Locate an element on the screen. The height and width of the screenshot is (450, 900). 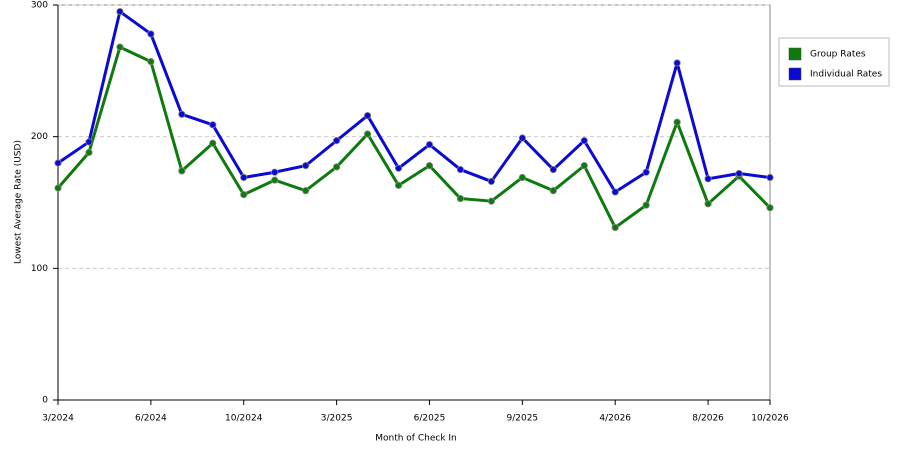
x-tick-label: 4/2026 is located at coordinates (615, 419).